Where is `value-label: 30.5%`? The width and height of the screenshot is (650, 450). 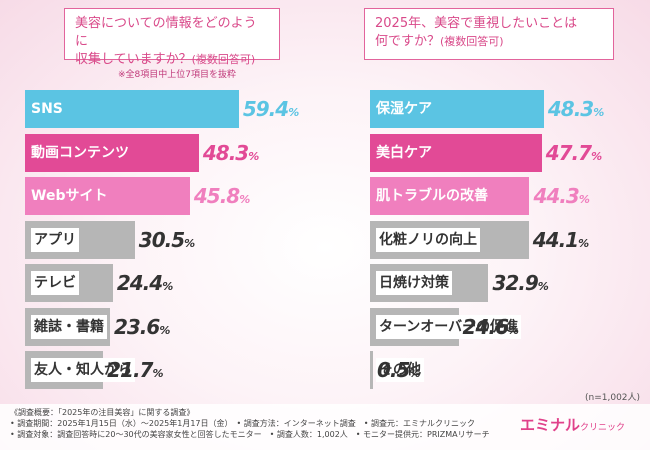 value-label: 30.5% is located at coordinates (166, 240).